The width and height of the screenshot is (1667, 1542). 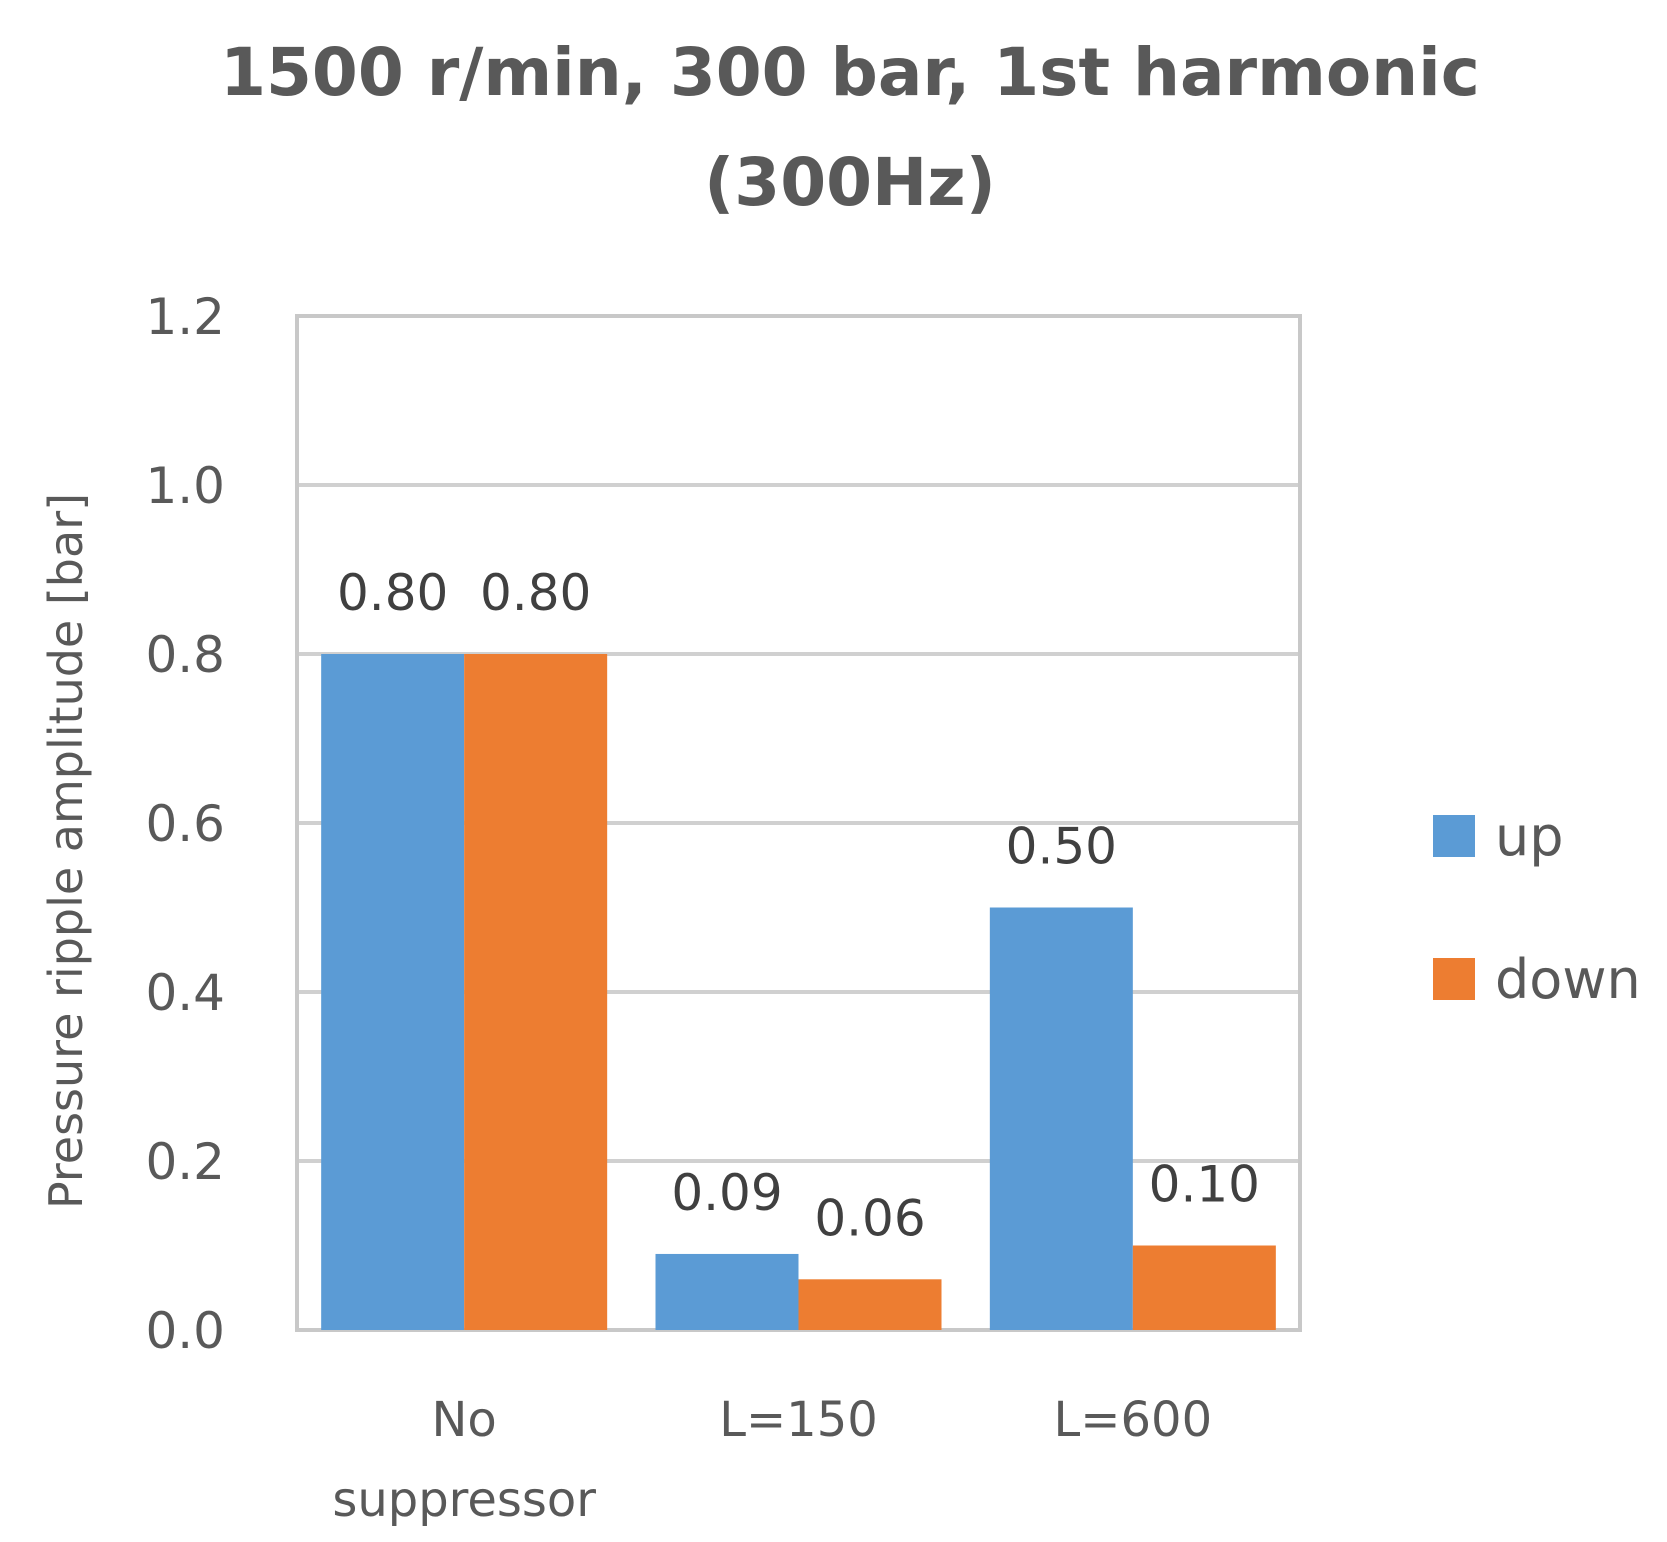 What do you see at coordinates (1454, 836) in the screenshot?
I see `legend-swatch-up` at bounding box center [1454, 836].